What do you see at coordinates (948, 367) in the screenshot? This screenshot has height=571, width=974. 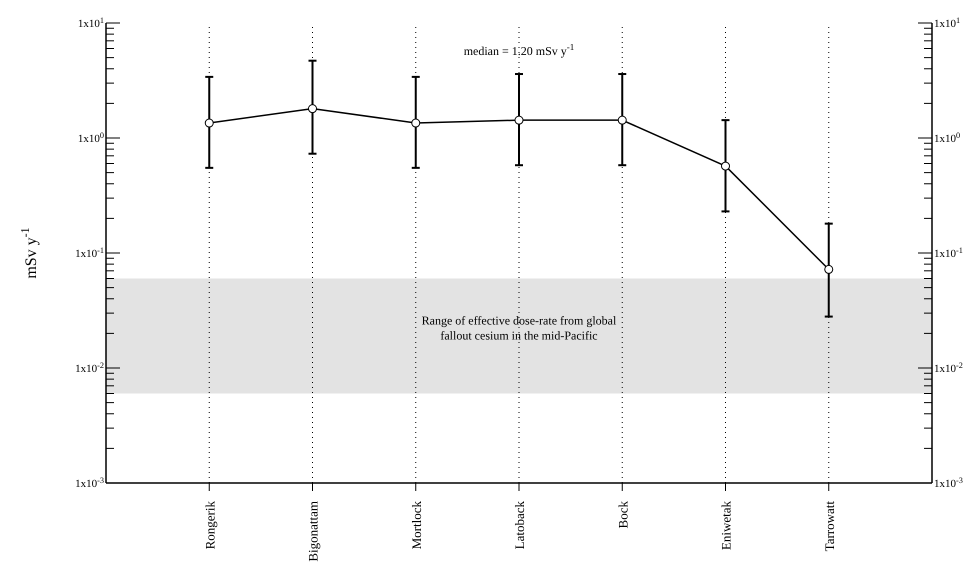 I see `text: 1x10$^{-2}$` at bounding box center [948, 367].